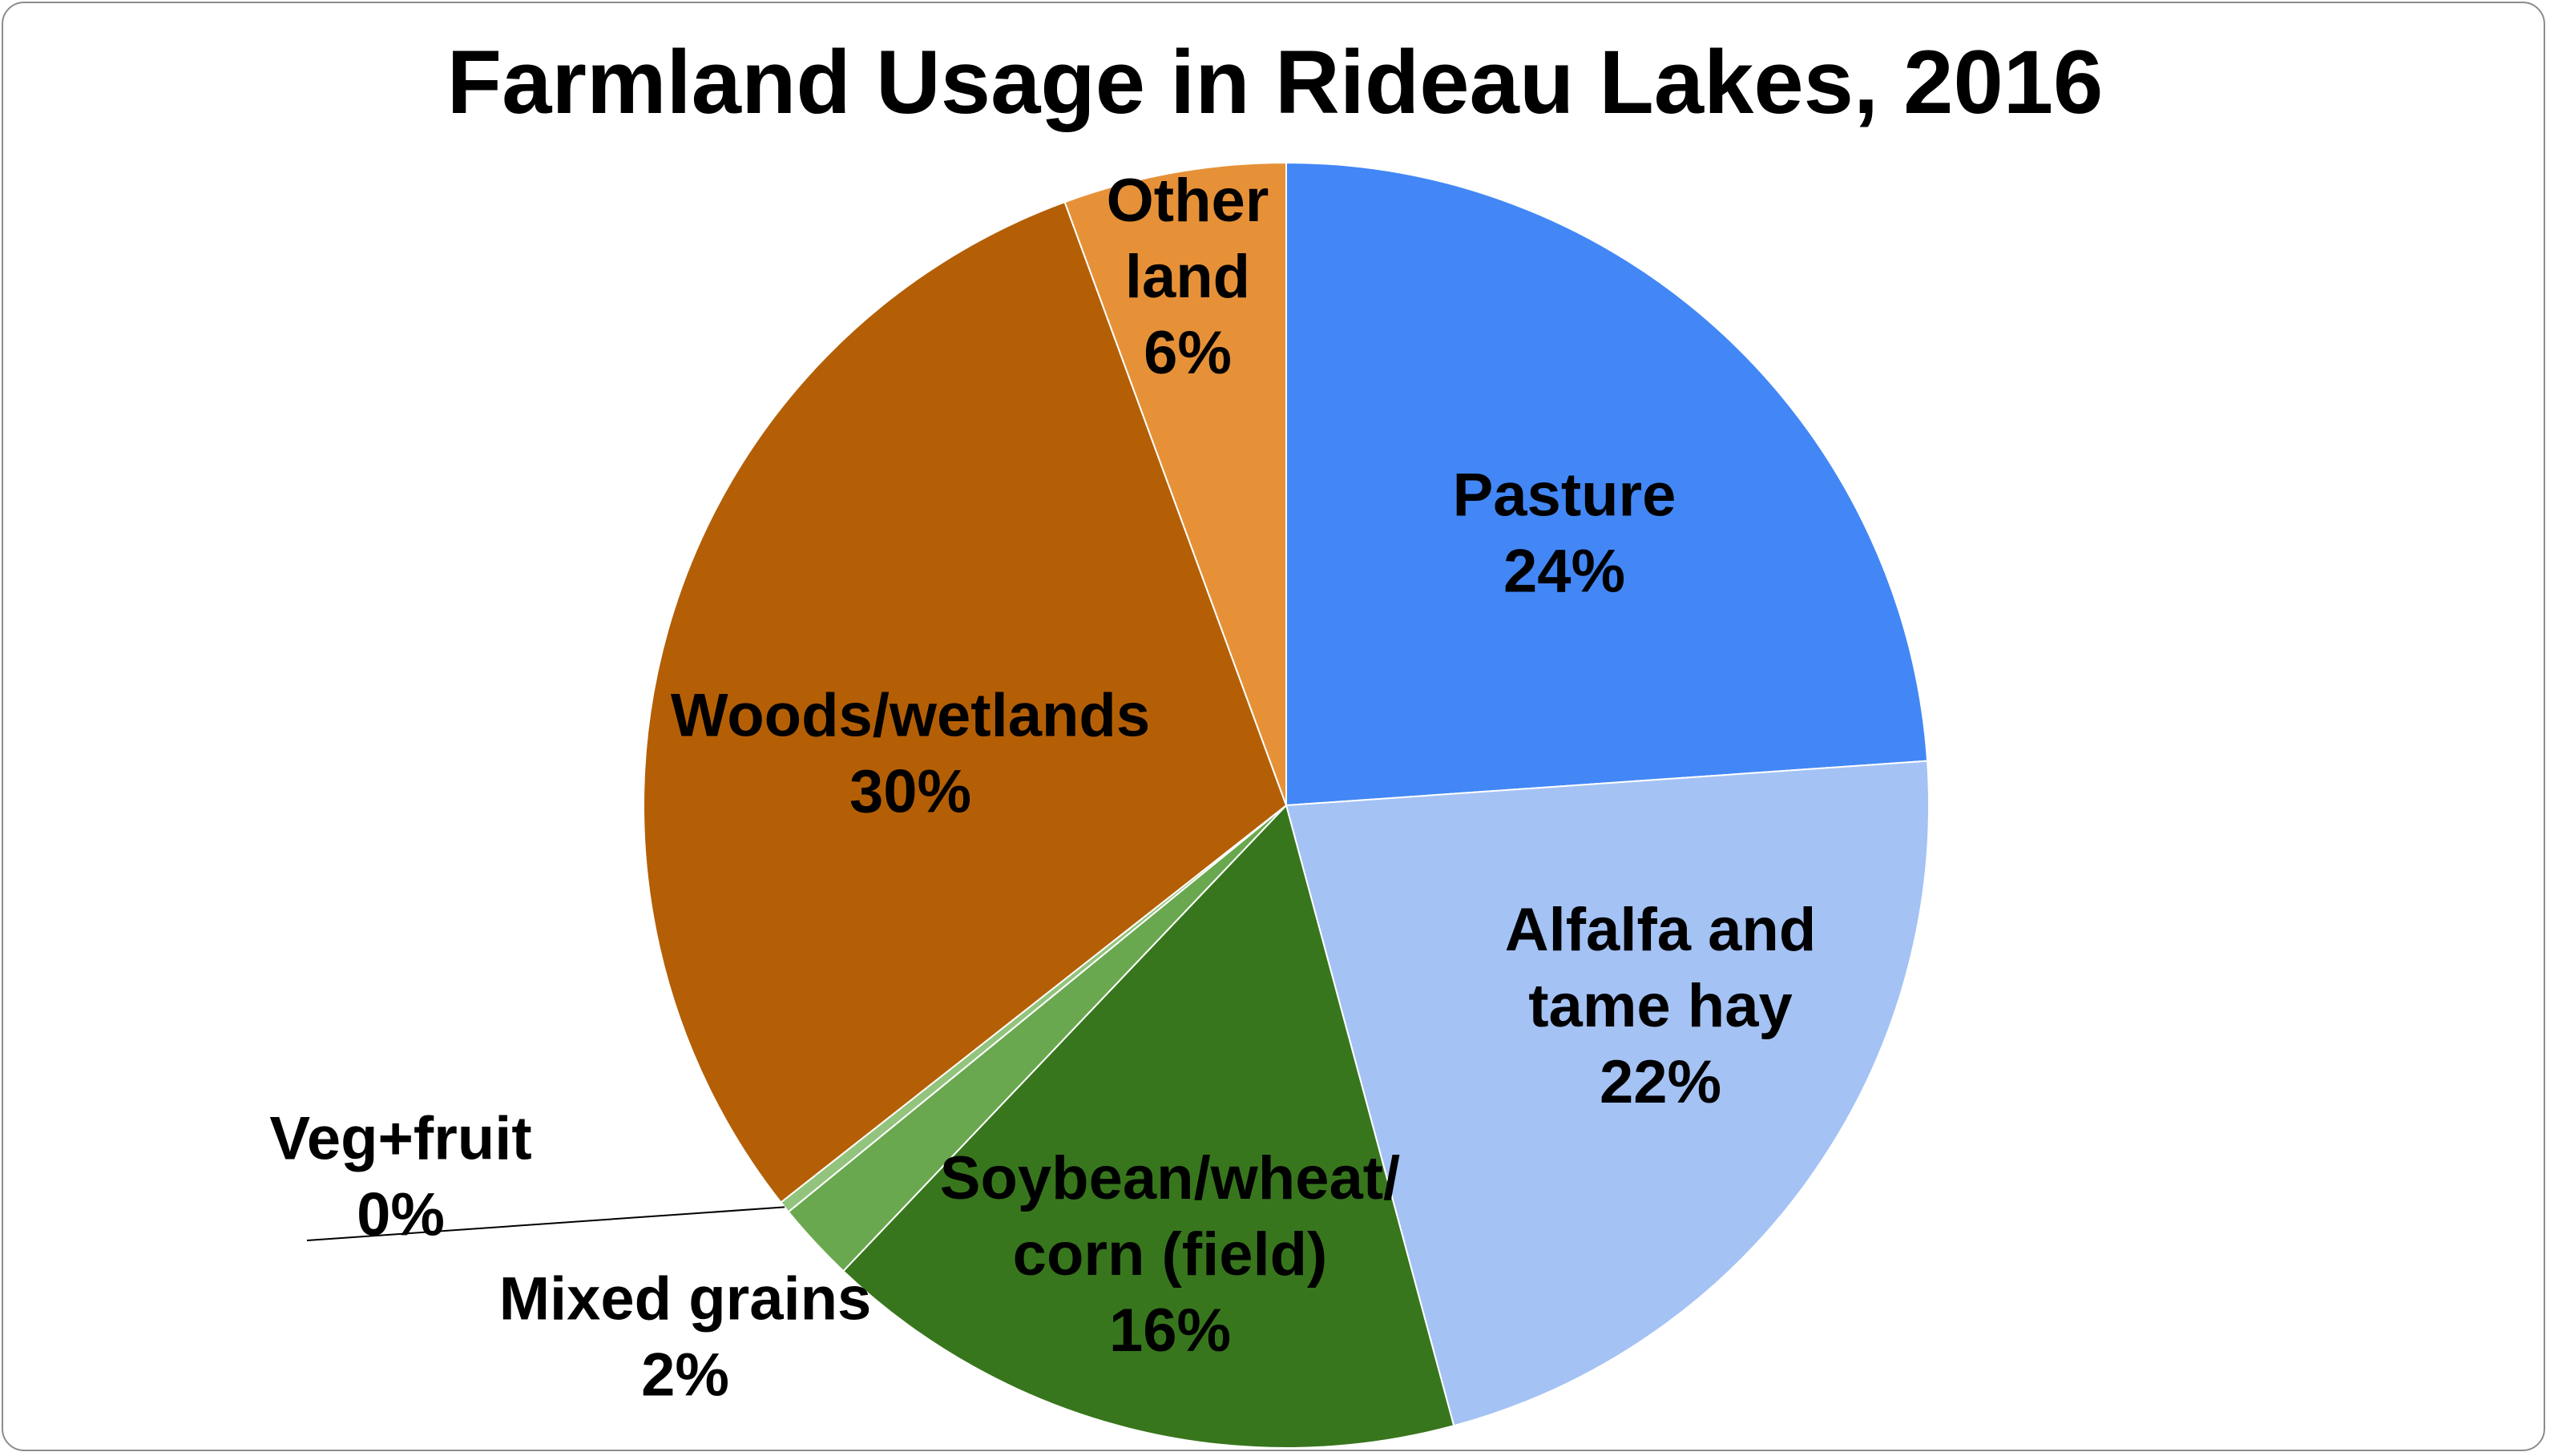  Describe the element at coordinates (1170, 1255) in the screenshot. I see `slice-label-soybean-wheat-corn-field-name-1: corn (field)` at that location.